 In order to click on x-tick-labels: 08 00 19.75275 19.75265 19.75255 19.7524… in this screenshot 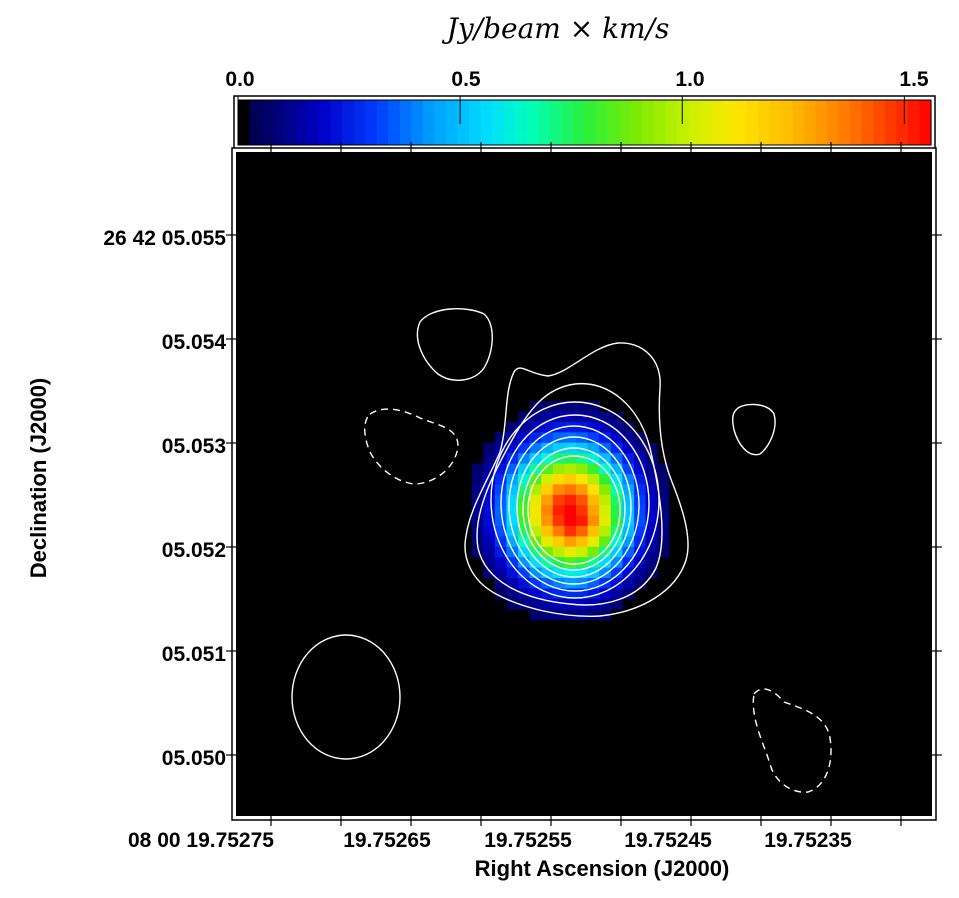, I will do `click(490, 840)`.